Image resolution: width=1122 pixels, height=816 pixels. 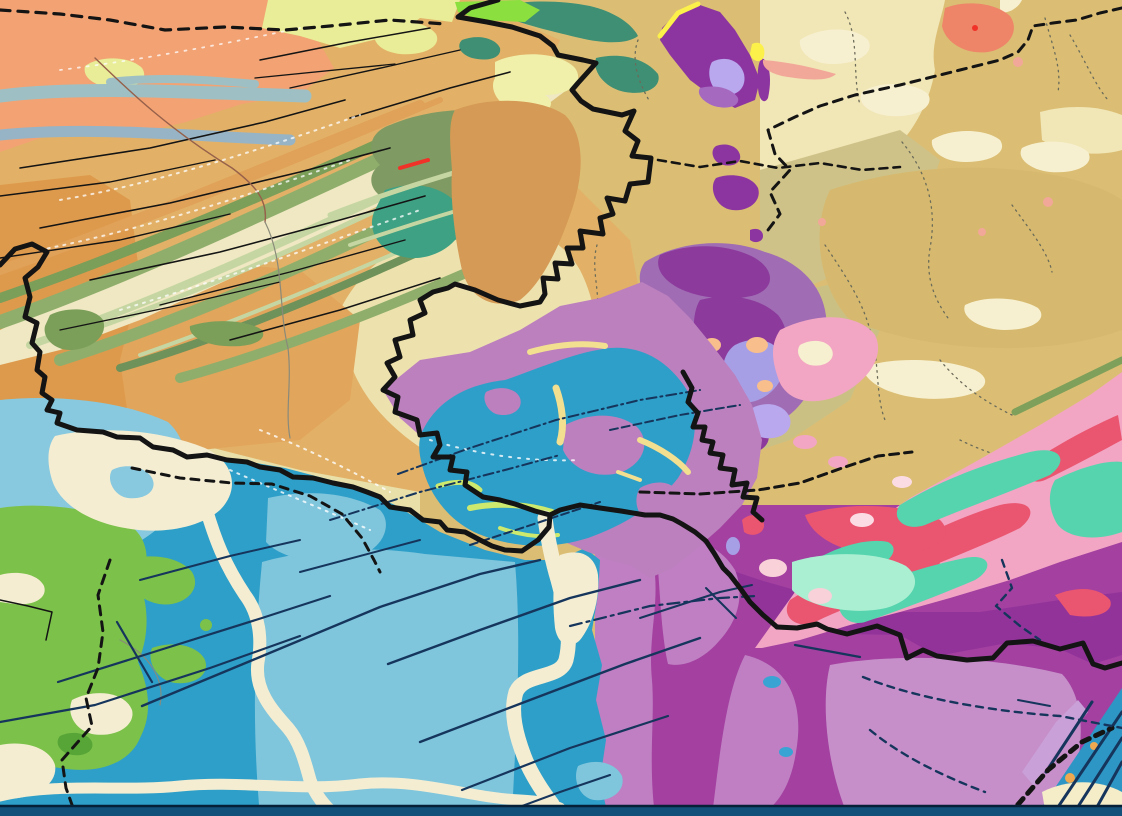 What do you see at coordinates (942, 121) in the screenshot?
I see `dashed-boundary-northeast` at bounding box center [942, 121].